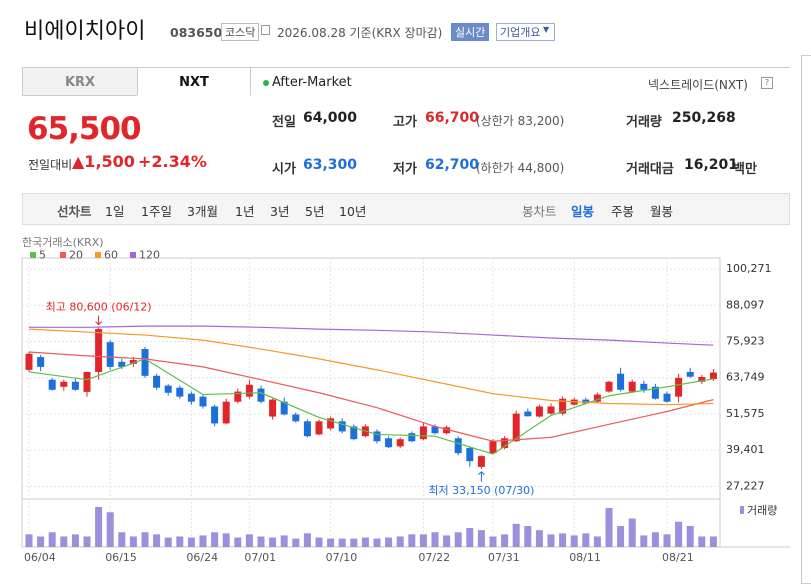 This screenshot has width=811, height=584. Describe the element at coordinates (85, 31) in the screenshot. I see `stock-name: 비에이치아이` at that location.